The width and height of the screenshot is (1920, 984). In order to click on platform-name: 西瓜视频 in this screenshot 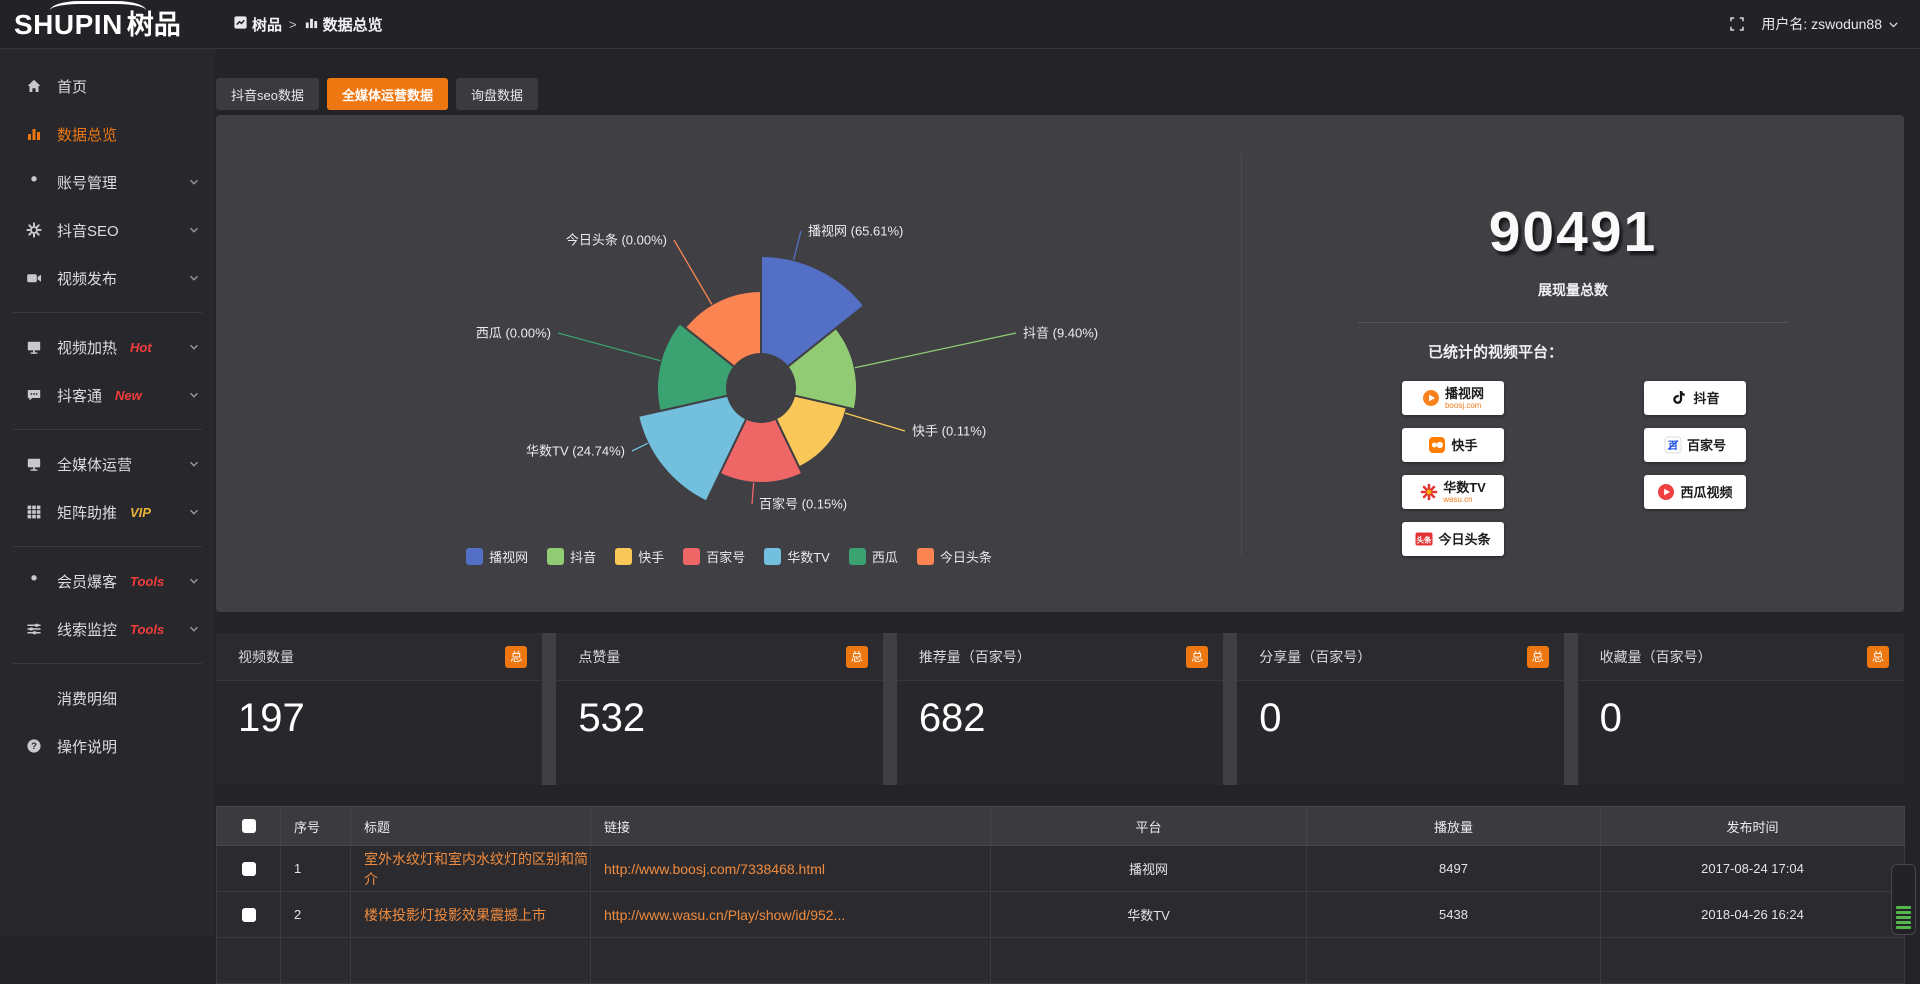, I will do `click(1706, 492)`.